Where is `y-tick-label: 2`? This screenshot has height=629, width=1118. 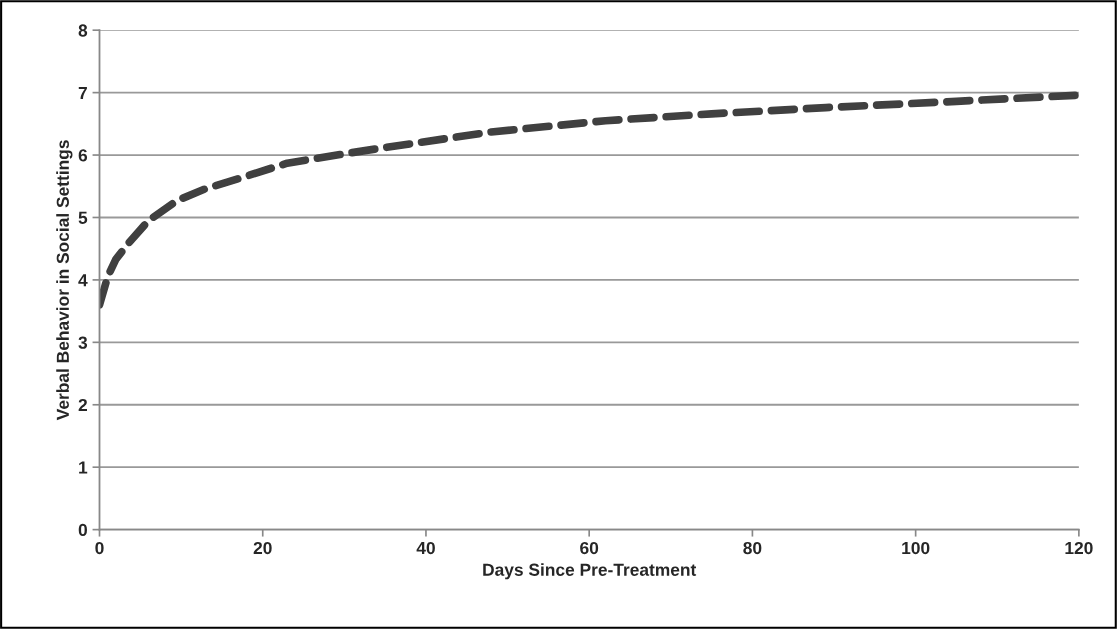
y-tick-label: 2 is located at coordinates (82, 405).